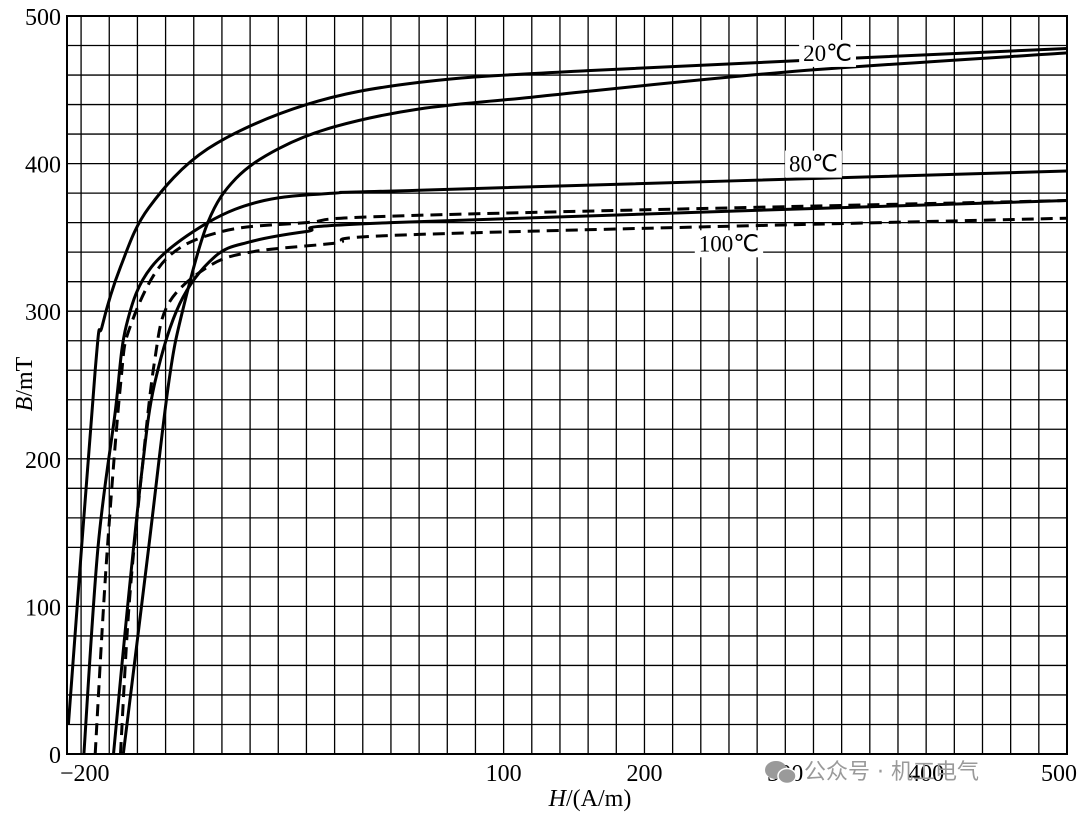  What do you see at coordinates (55, 756) in the screenshot?
I see `y-tick-label: 0` at bounding box center [55, 756].